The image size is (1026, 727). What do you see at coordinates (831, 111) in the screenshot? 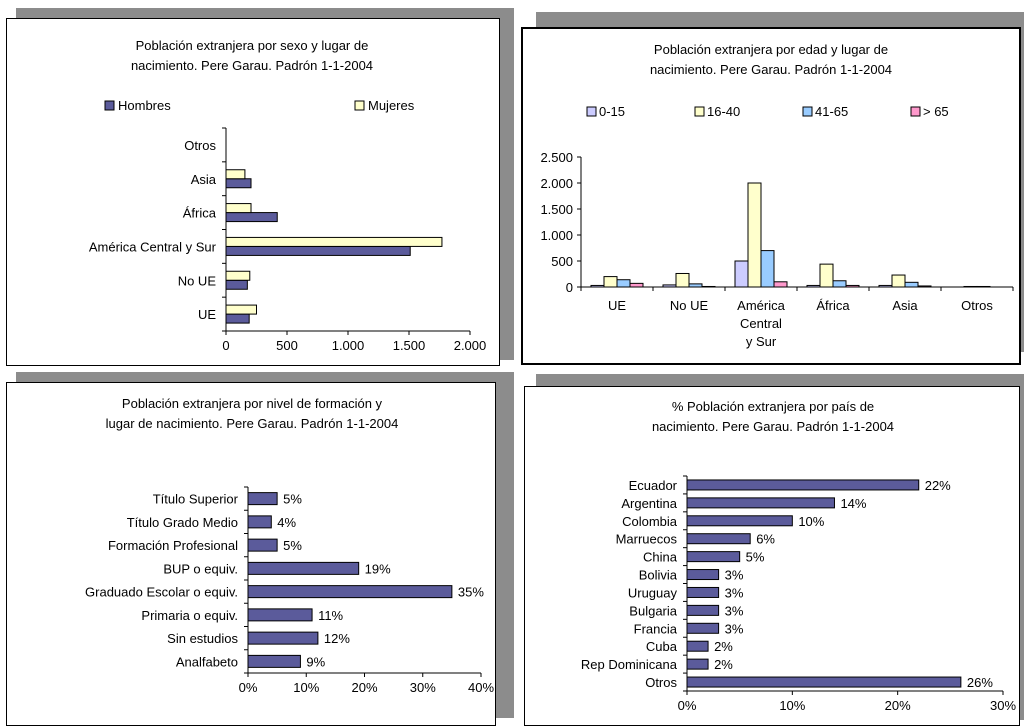
I see `legend-label: 41-65` at bounding box center [831, 111].